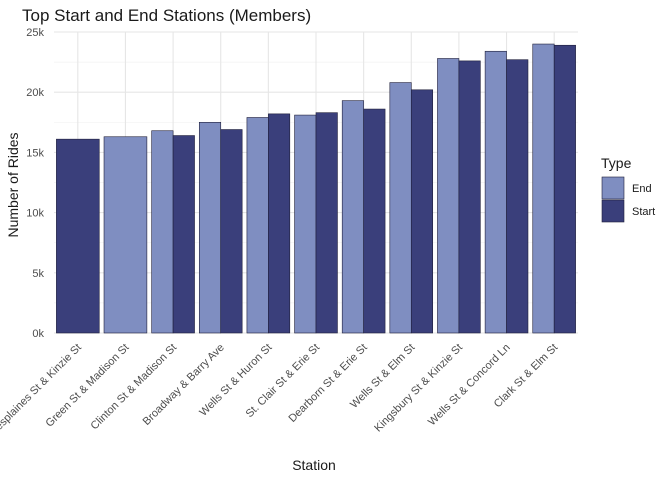 The width and height of the screenshot is (672, 480). What do you see at coordinates (642, 189) in the screenshot?
I see `legend-label: End` at bounding box center [642, 189].